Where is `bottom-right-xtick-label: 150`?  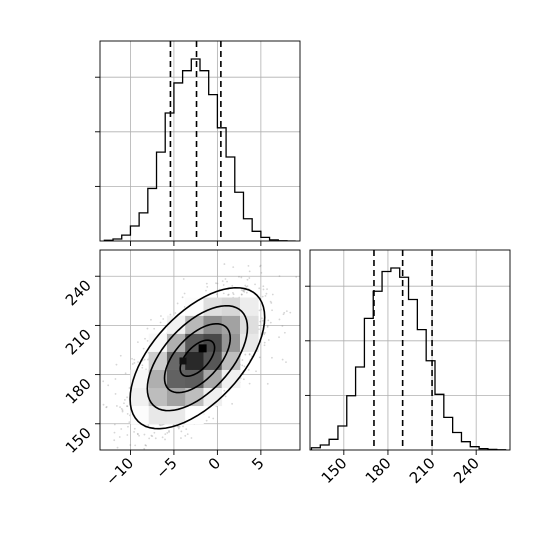 bottom-right-xtick-label: 150 is located at coordinates (334, 470).